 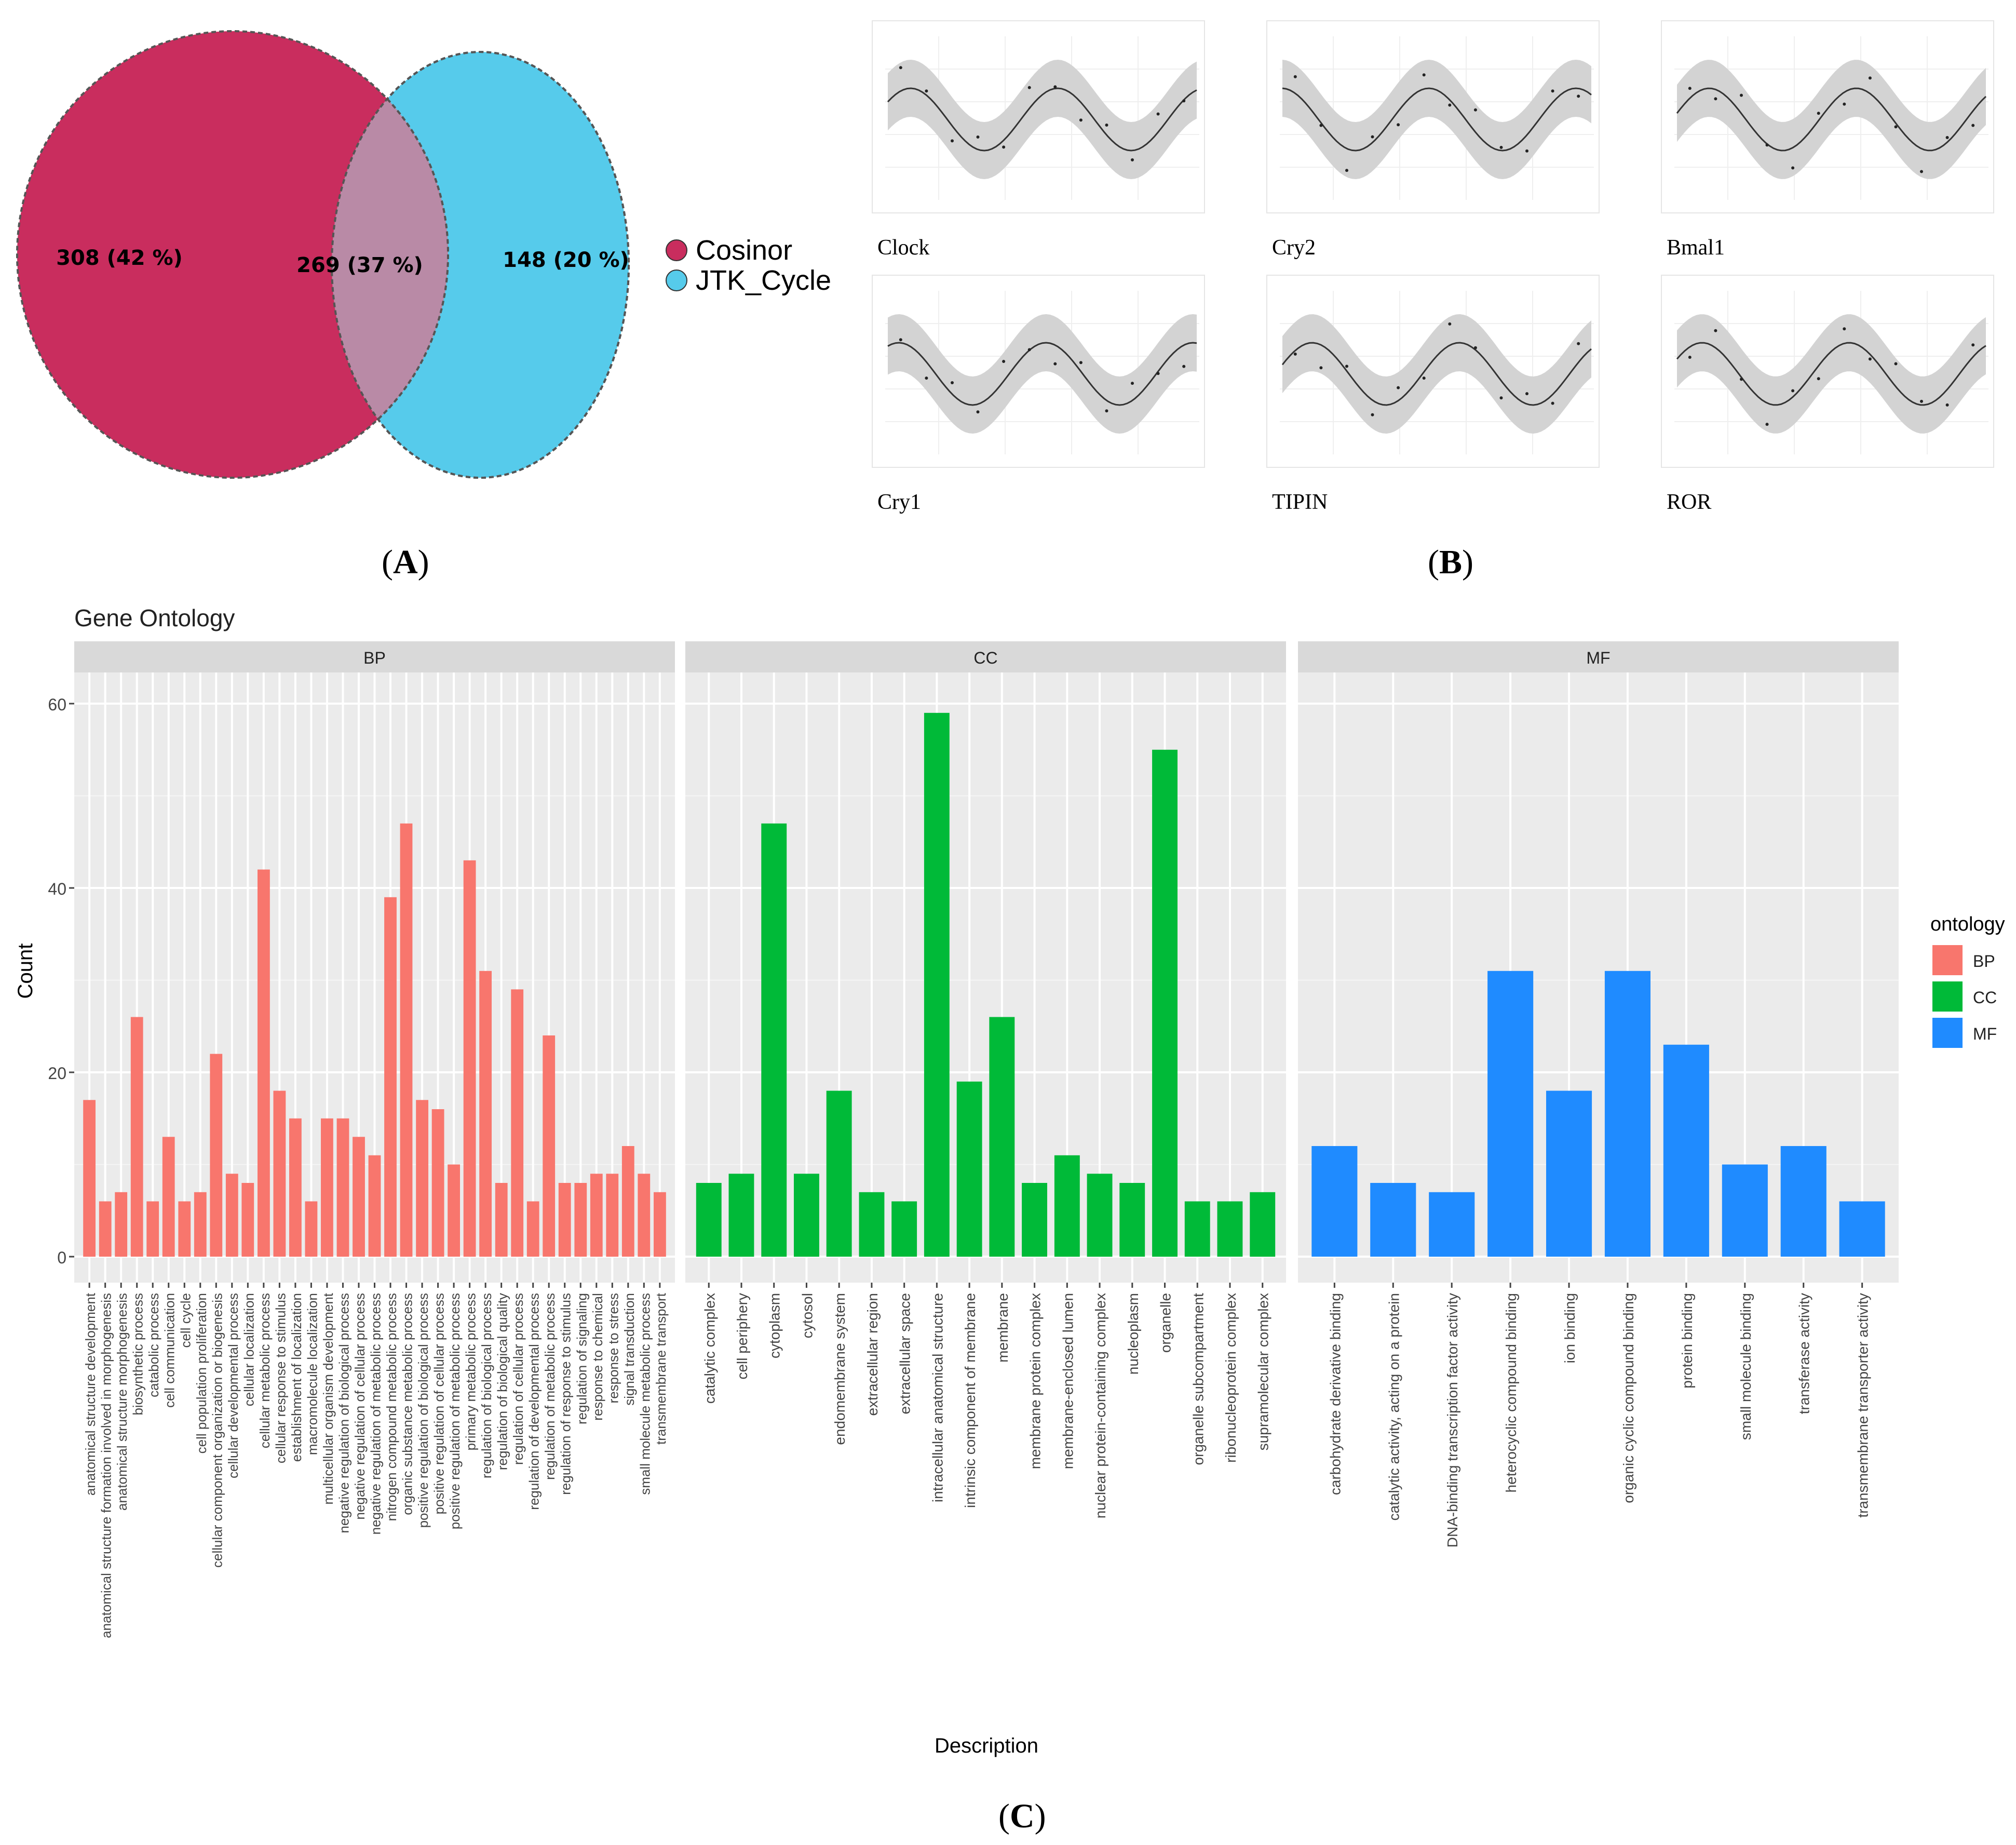 I want to click on x-tick-label: ion binding, so click(x=1570, y=1328).